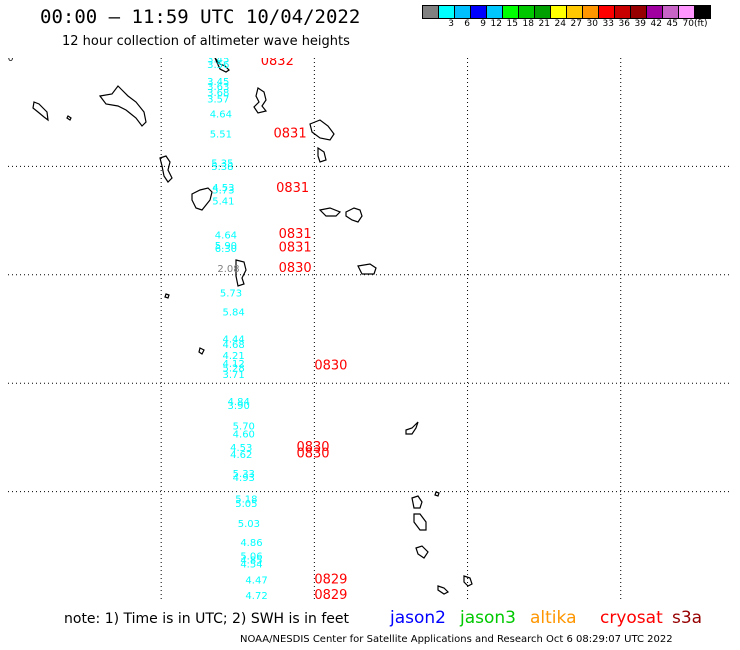 The image size is (740, 650). I want to click on wave-height-label: 4.62, so click(241, 455).